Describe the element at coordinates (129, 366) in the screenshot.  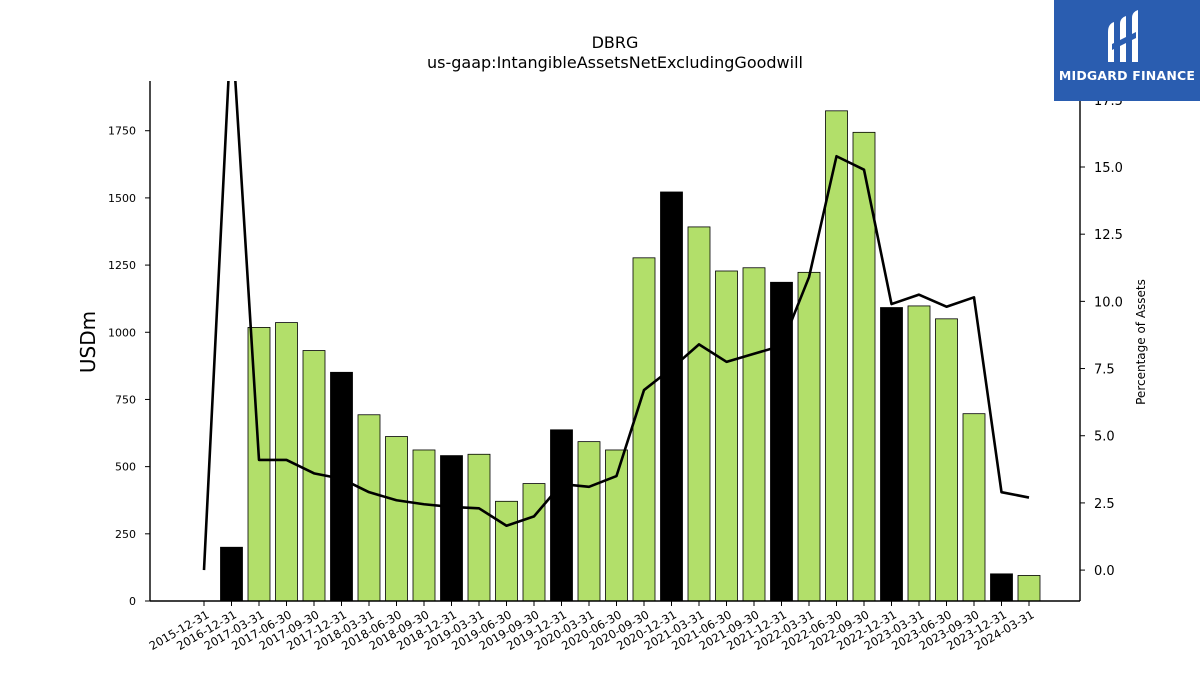
I see `y-ticks-group: 0 250 500 750 1000 1250 1500 1750` at that location.